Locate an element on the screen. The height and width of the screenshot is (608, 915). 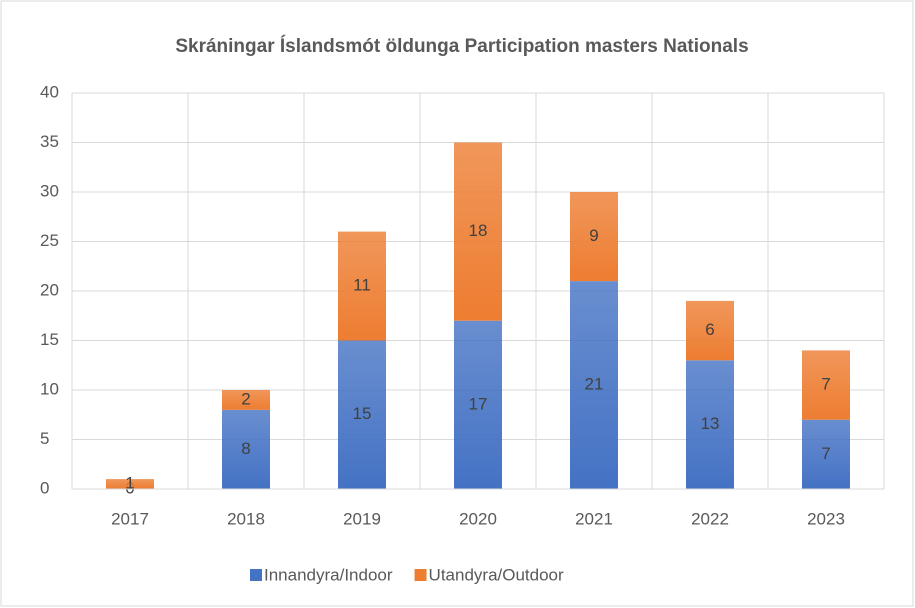
data-label: 17 is located at coordinates (478, 403).